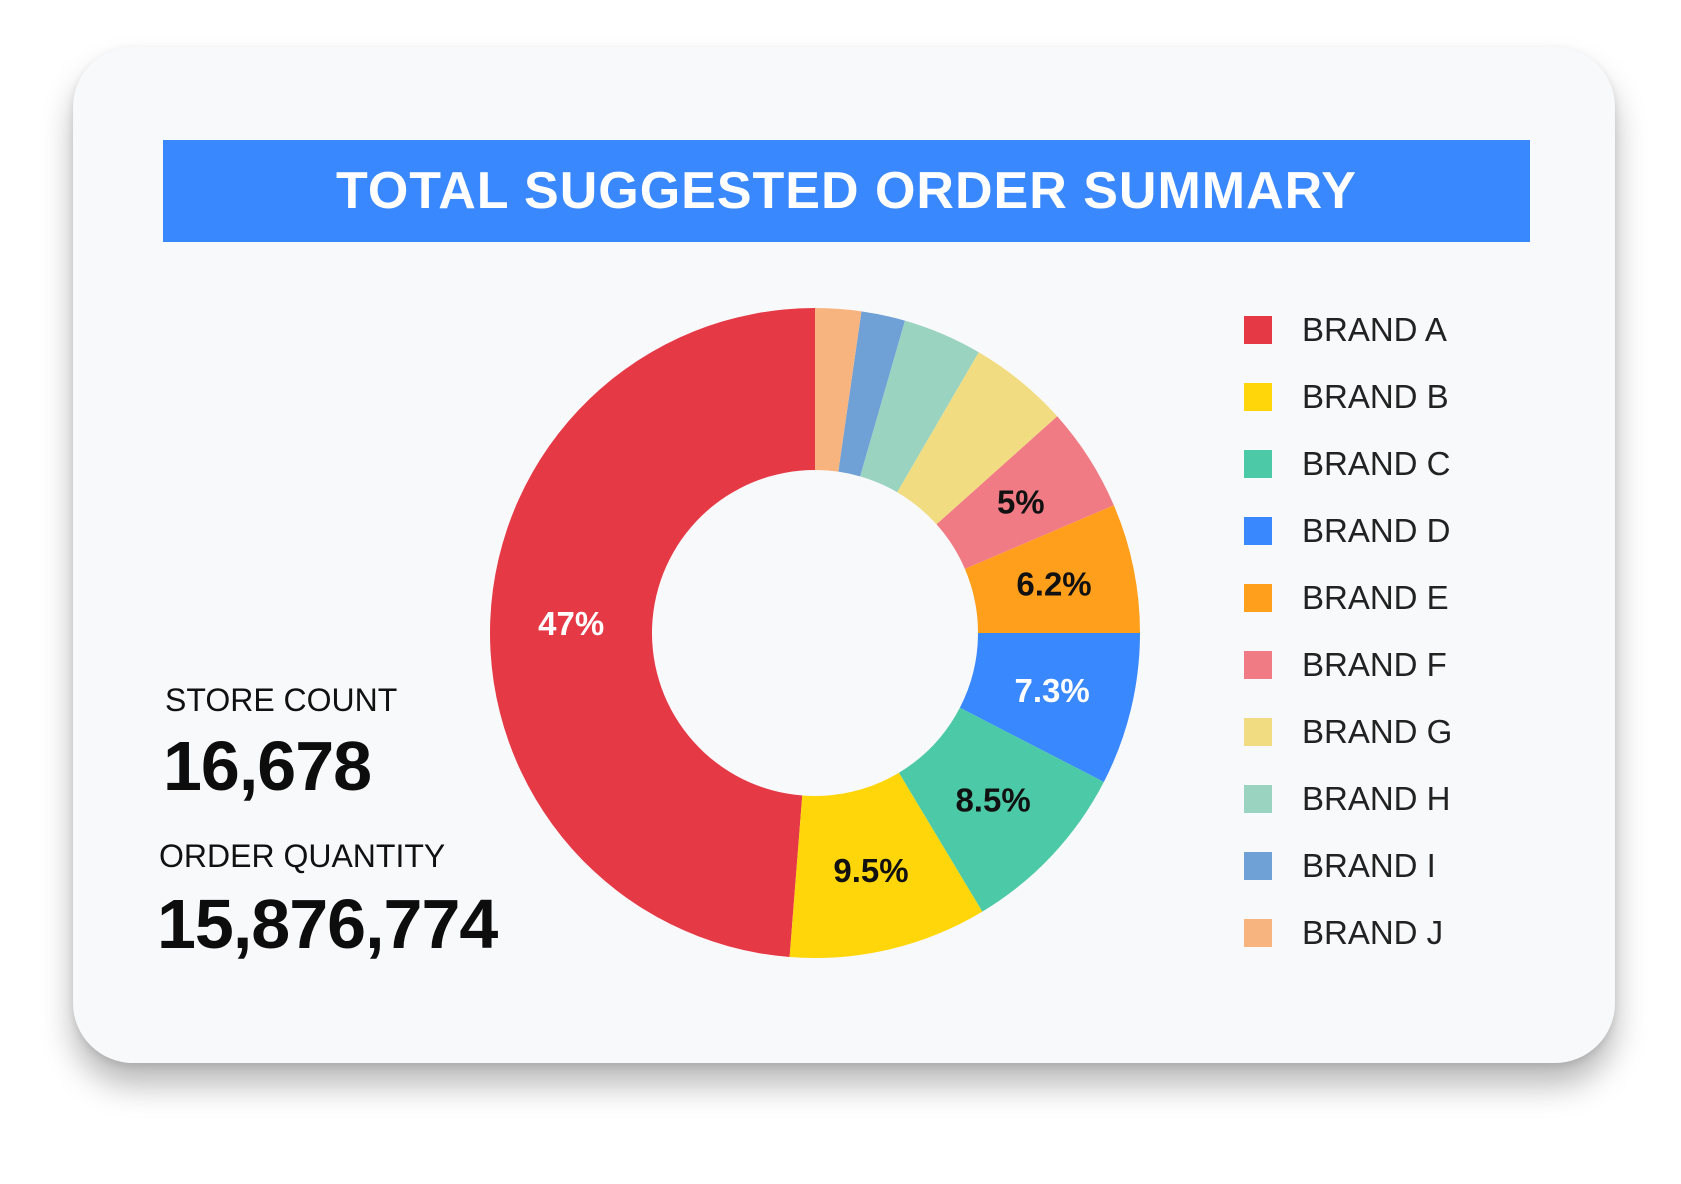 This screenshot has width=1681, height=1184. I want to click on legend-label: BRAND D, so click(1376, 530).